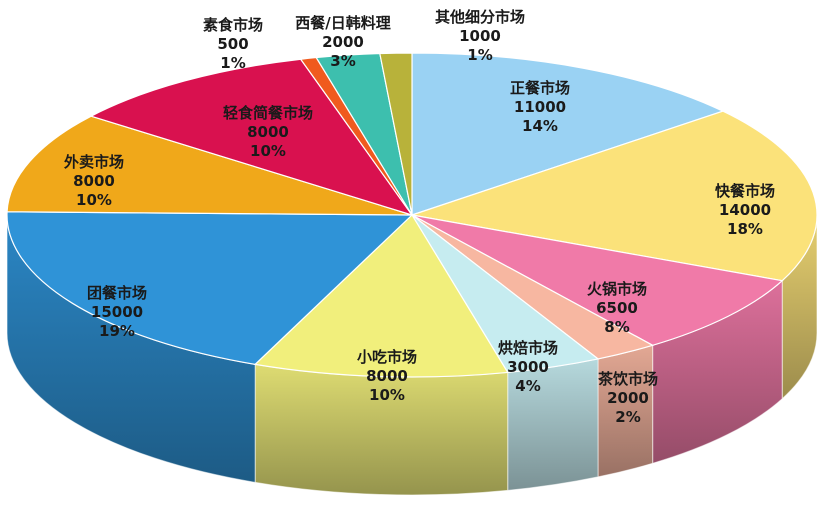  I want to click on slice-label-value-11: 2000, so click(343, 42).